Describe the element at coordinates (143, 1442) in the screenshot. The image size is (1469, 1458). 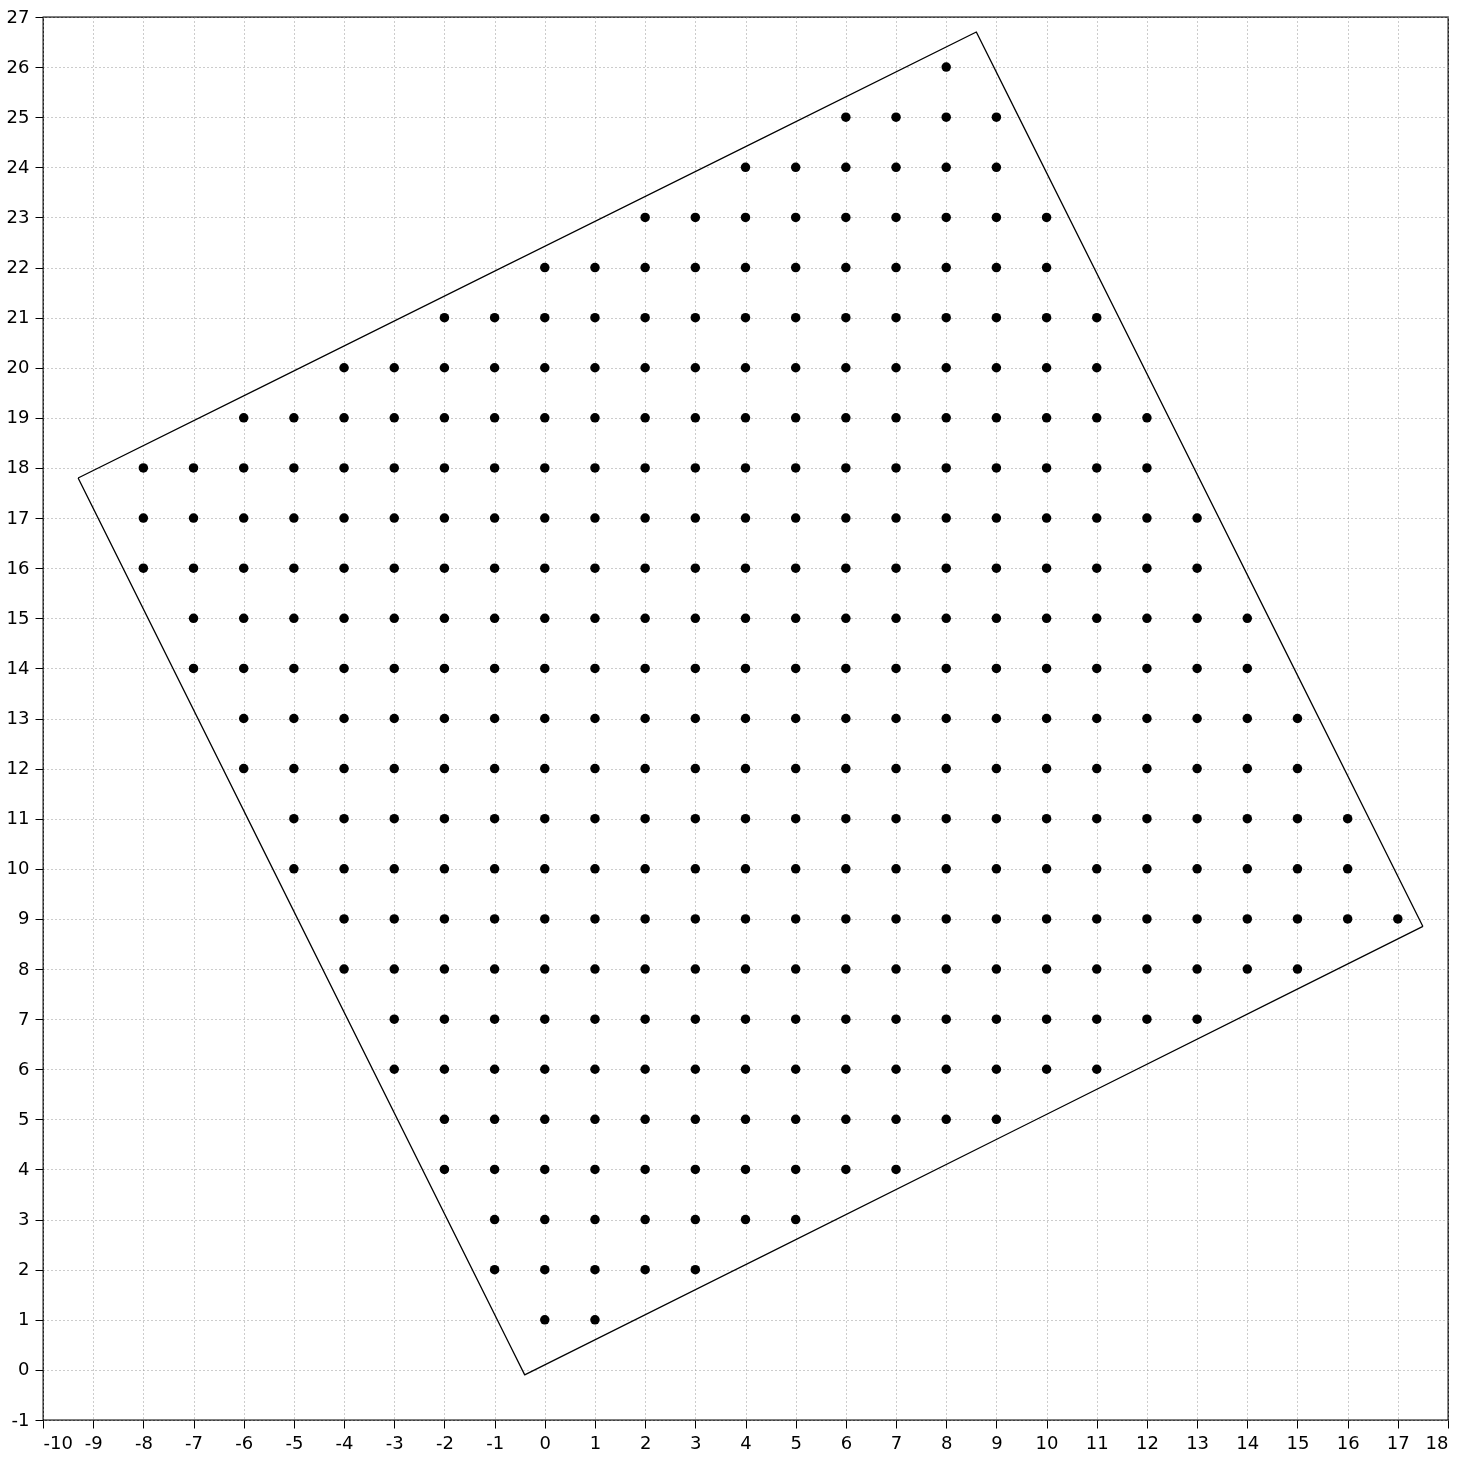
I see `x-tick-label: -8` at that location.